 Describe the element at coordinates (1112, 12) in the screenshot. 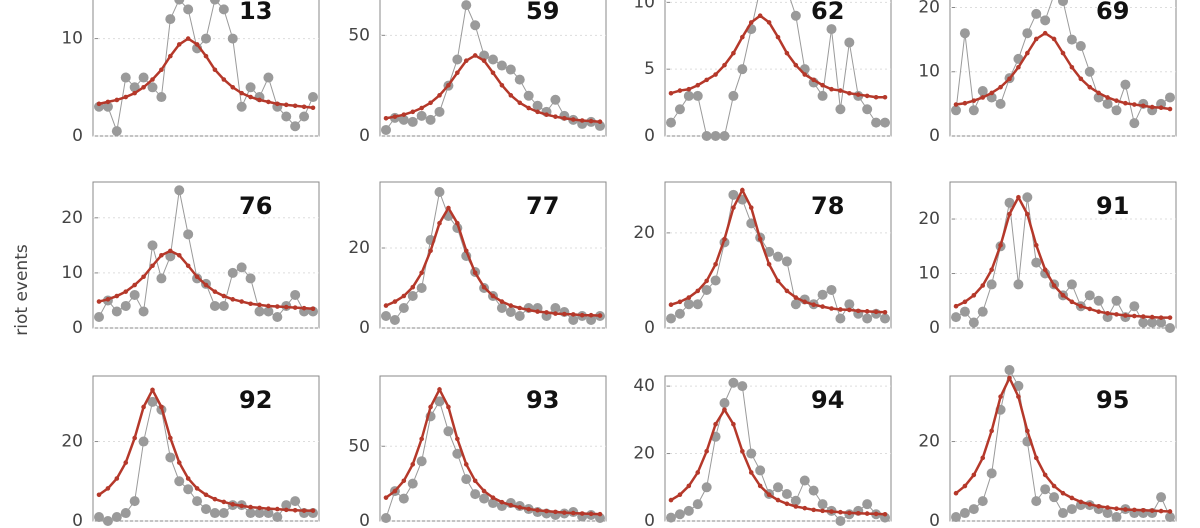

I see `panel-title: 69` at that location.